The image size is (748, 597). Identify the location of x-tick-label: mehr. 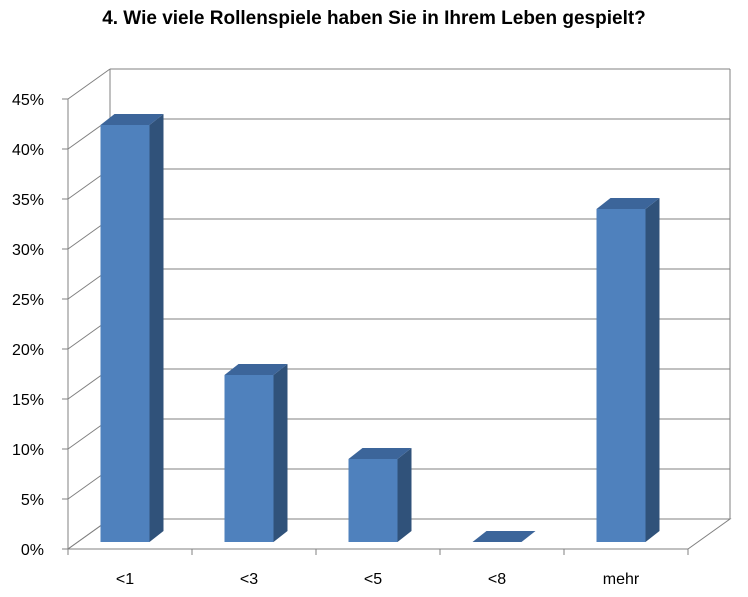
(621, 579).